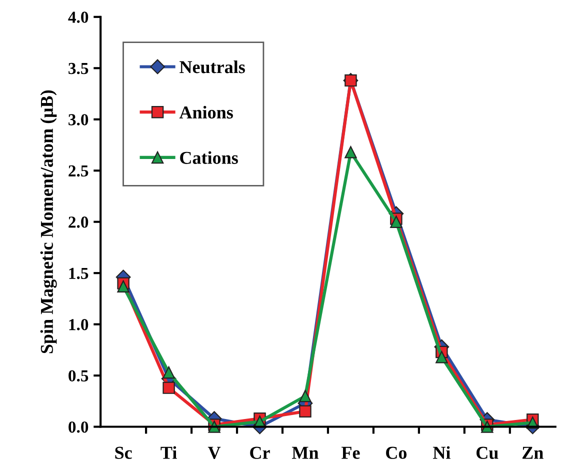 This screenshot has width=565, height=470. I want to click on x-tick-label: Fe, so click(351, 452).